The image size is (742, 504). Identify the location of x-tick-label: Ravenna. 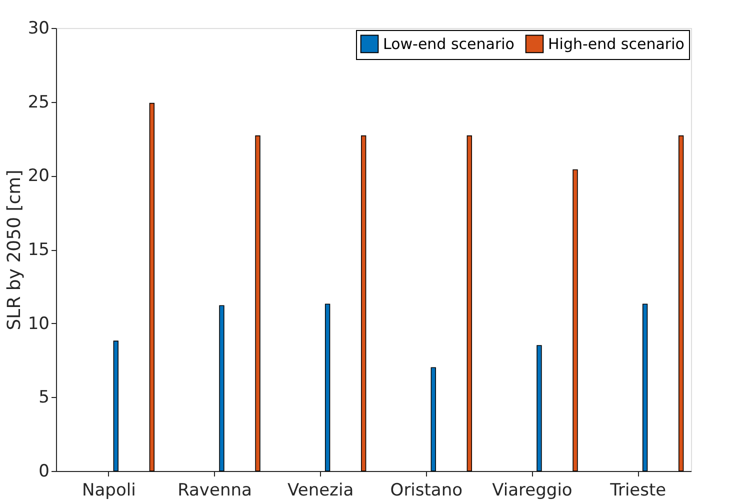
(215, 490).